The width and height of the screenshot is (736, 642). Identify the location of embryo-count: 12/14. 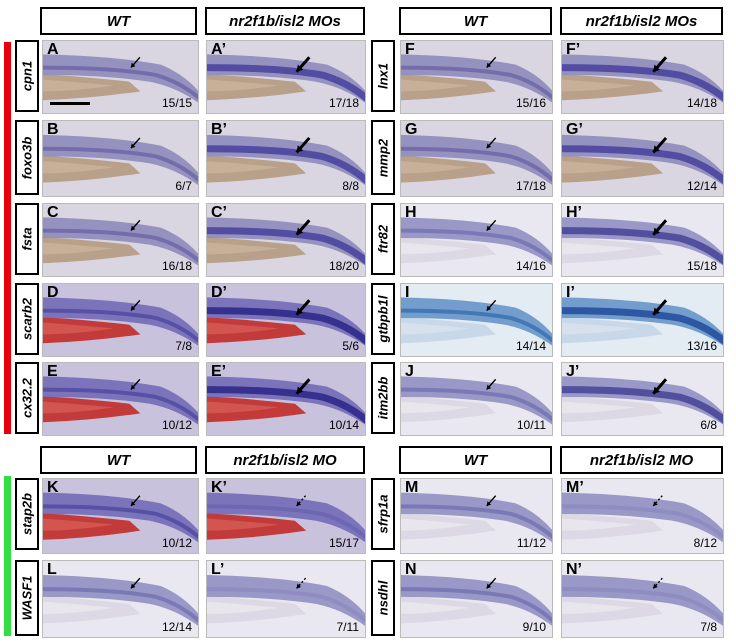
(176, 627).